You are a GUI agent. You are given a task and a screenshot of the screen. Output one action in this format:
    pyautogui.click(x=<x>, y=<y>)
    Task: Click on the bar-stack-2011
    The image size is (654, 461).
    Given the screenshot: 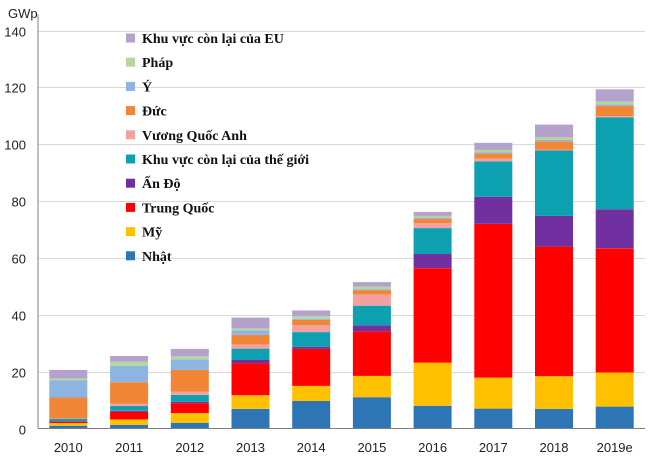 What is the action you would take?
    pyautogui.click(x=129, y=392)
    